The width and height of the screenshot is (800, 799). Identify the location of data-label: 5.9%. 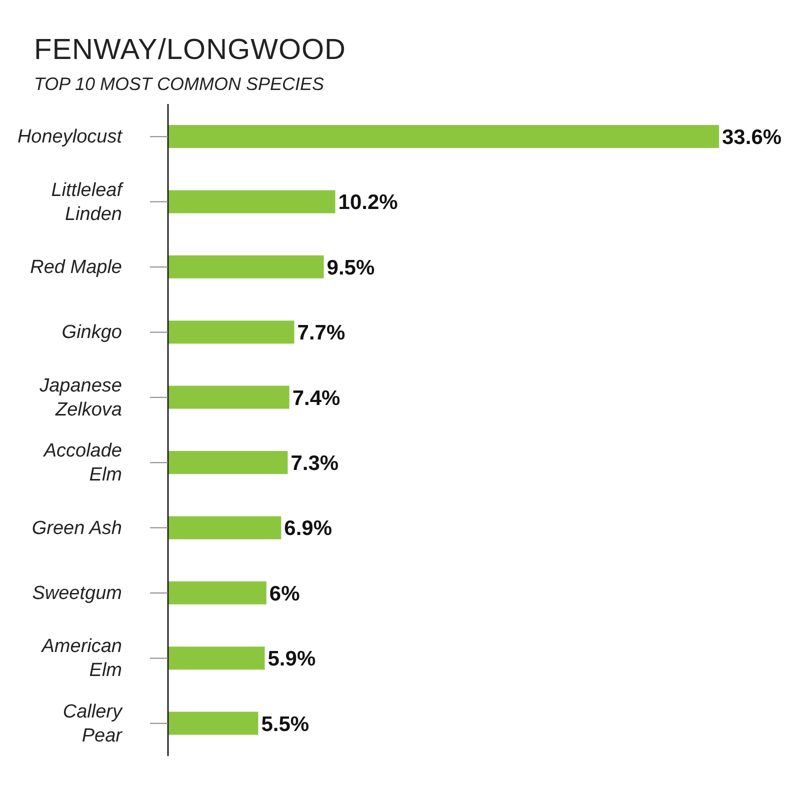
(292, 659).